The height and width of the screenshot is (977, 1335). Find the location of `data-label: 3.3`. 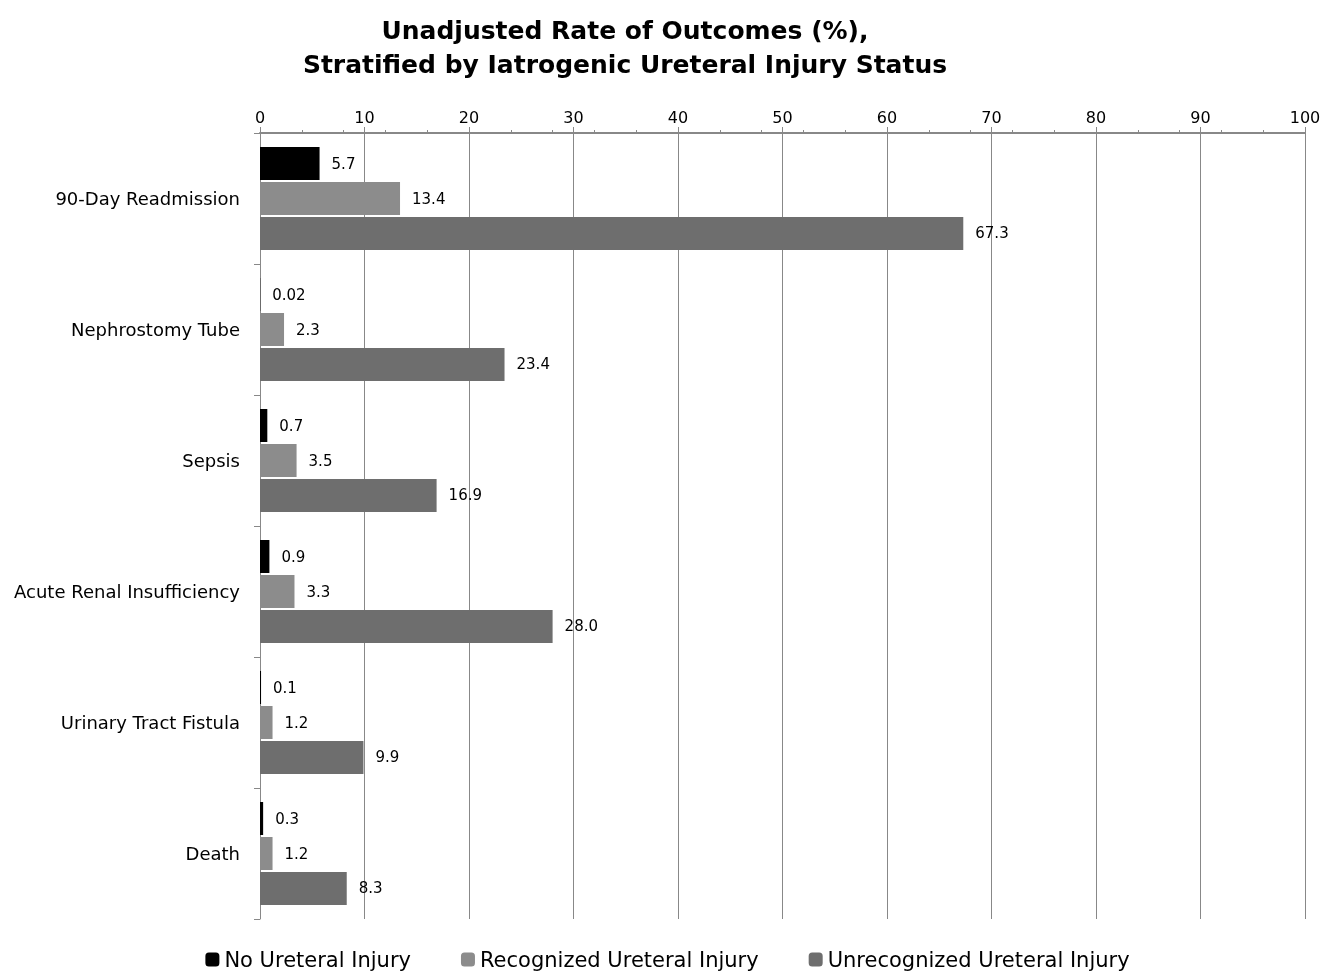

data-label: 3.3 is located at coordinates (318, 591).